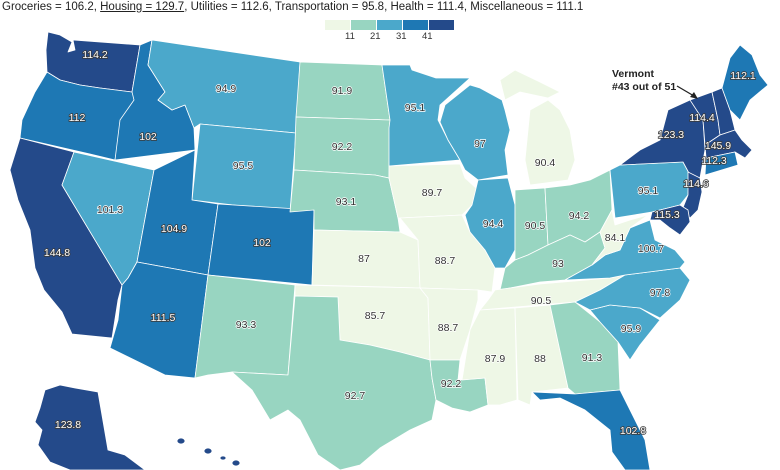 The height and width of the screenshot is (470, 780). What do you see at coordinates (90, 427) in the screenshot?
I see `state-alaska` at bounding box center [90, 427].